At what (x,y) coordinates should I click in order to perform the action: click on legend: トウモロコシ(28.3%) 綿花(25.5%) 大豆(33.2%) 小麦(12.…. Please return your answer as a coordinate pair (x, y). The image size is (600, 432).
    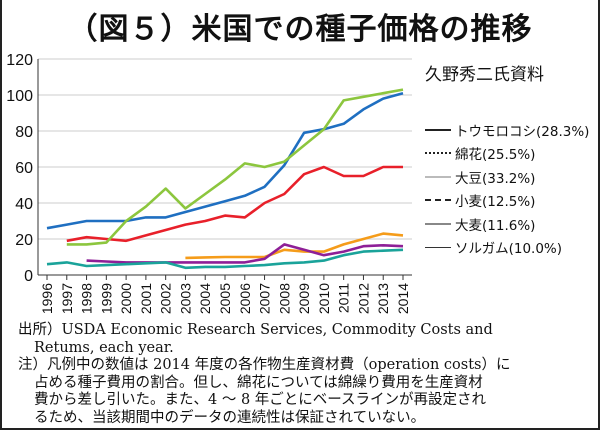
    Looking at the image, I should click on (507, 188).